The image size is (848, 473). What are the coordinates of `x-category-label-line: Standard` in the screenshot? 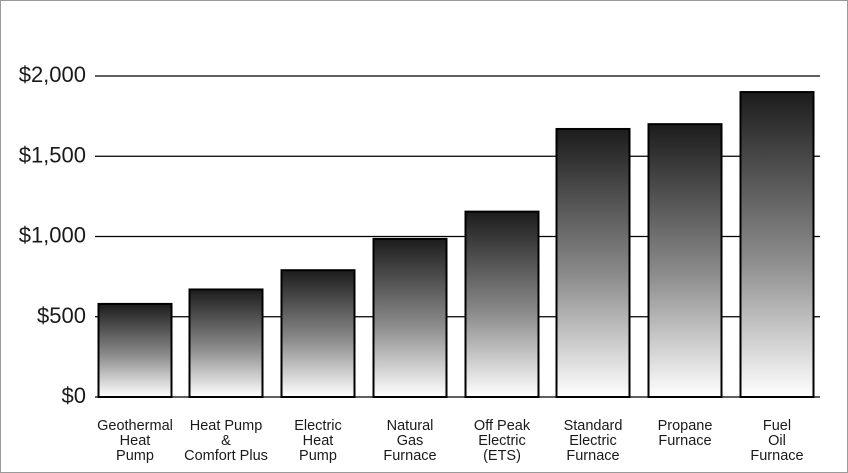 It's located at (593, 426).